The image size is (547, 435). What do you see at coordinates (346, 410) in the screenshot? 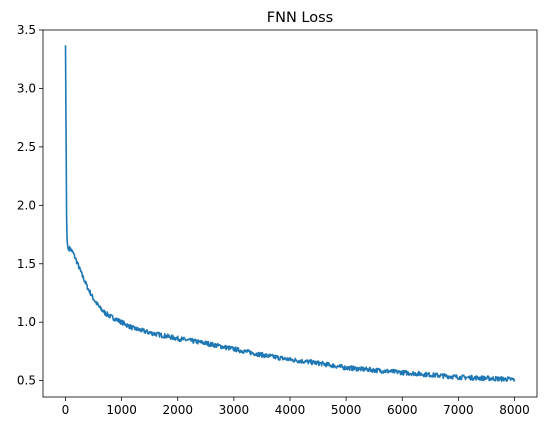
I see `x-tick-label: 5000` at bounding box center [346, 410].